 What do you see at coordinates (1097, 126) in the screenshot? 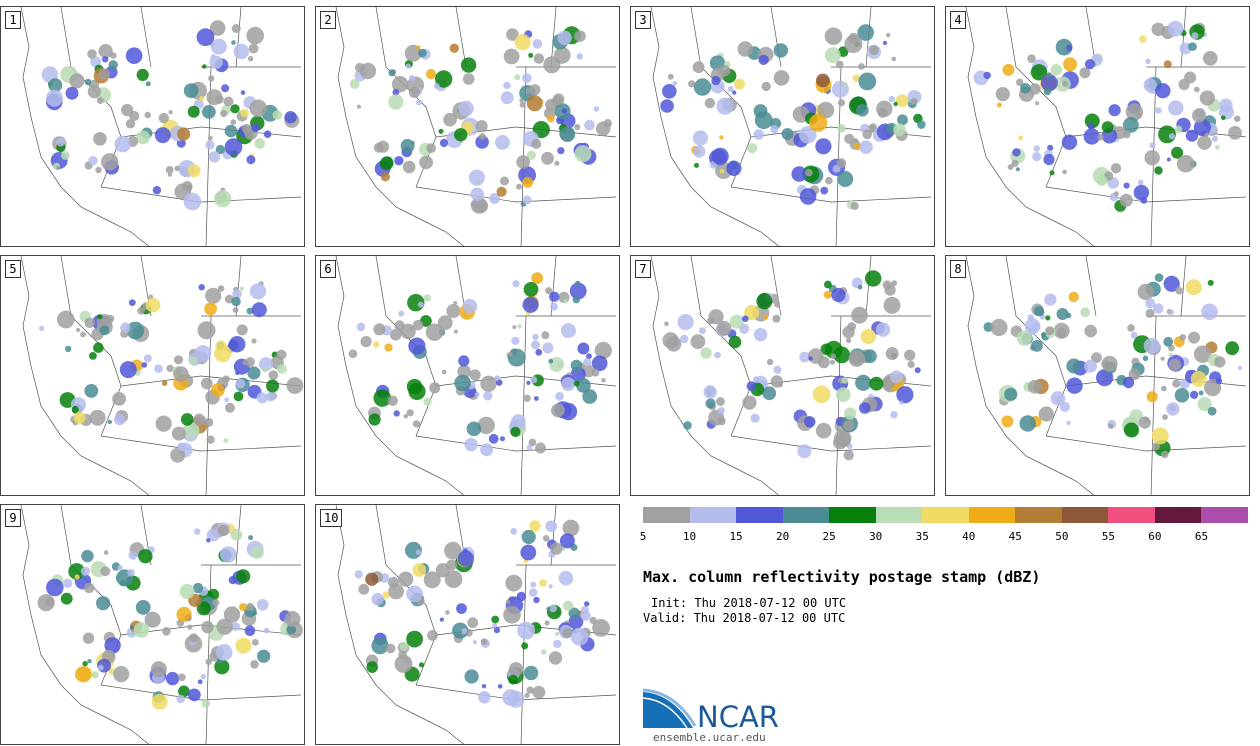
I see `ensemble-member-panel: 4` at bounding box center [1097, 126].